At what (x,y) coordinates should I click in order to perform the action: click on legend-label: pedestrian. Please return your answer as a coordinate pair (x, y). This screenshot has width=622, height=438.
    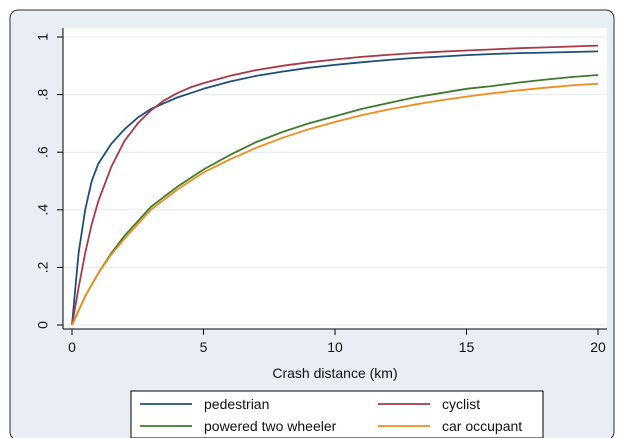
    Looking at the image, I should click on (236, 404).